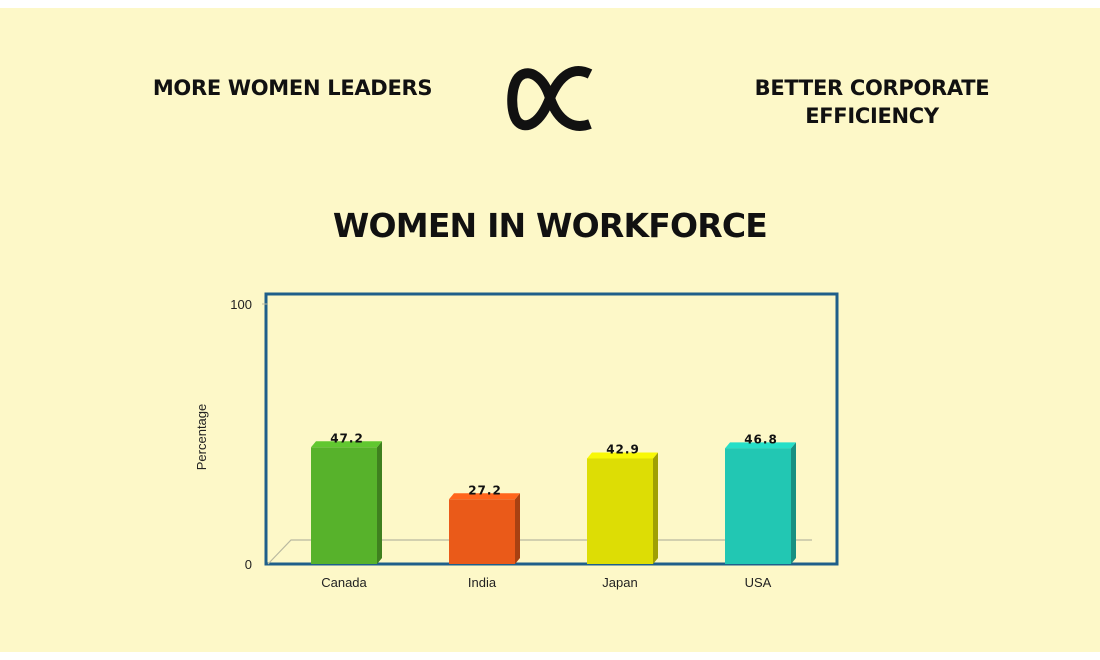 The height and width of the screenshot is (660, 1100). I want to click on bar-canada: 47.2, so click(346, 497).